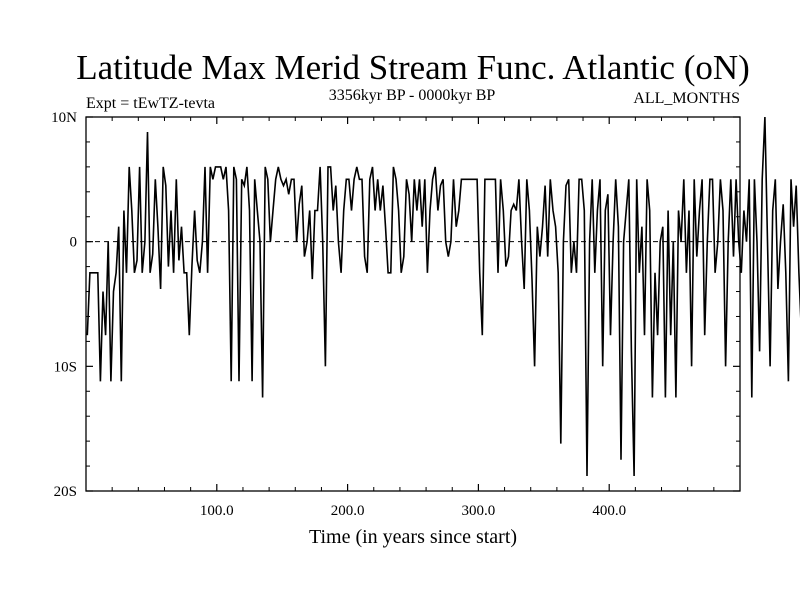 The width and height of the screenshot is (800, 600). What do you see at coordinates (150, 103) in the screenshot?
I see `chart-subtitle-left: Expt = tEwTZ-tevta` at bounding box center [150, 103].